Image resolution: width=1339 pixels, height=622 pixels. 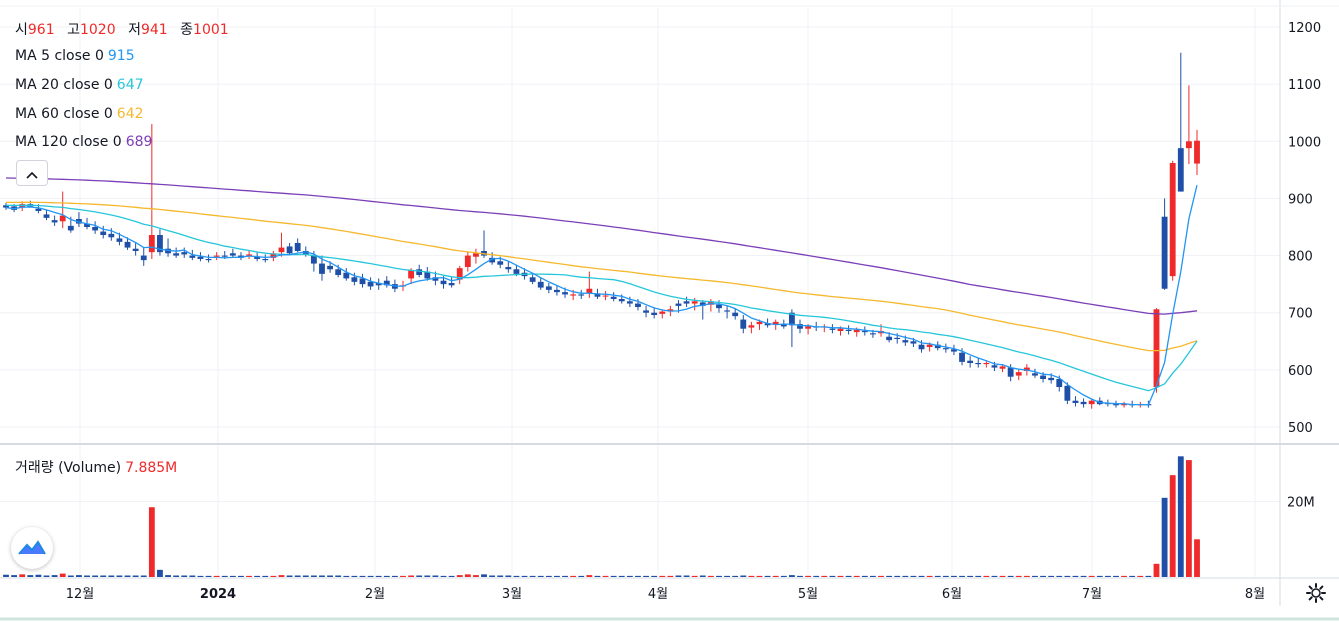 I want to click on ma60-label: MA 60 close 0, so click(x=64, y=114).